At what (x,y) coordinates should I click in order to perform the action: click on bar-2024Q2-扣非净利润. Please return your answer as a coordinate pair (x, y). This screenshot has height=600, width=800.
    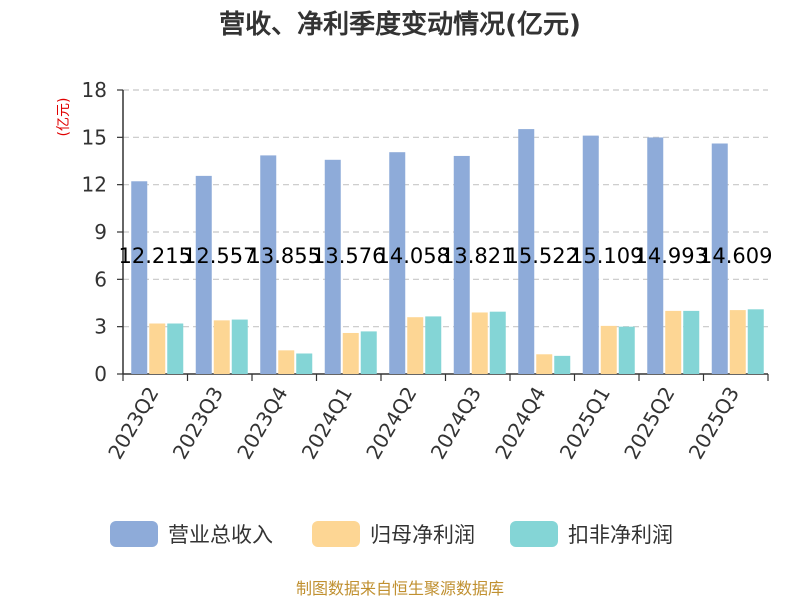
    Looking at the image, I should click on (433, 345).